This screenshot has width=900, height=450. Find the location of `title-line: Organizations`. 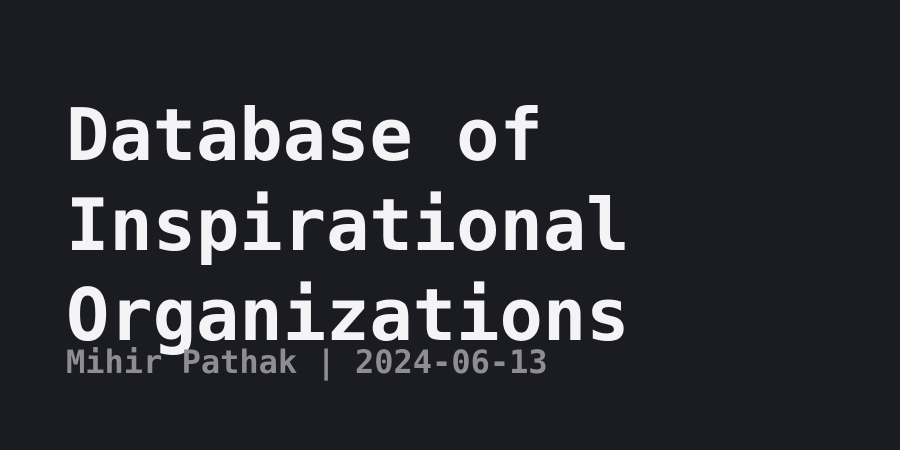

title-line: Organizations is located at coordinates (348, 315).